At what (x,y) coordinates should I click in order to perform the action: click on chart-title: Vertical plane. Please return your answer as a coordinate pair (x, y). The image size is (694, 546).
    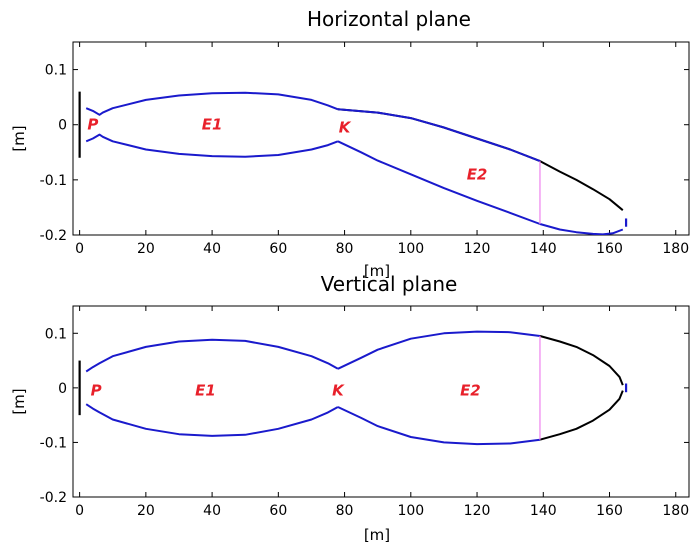
    Looking at the image, I should click on (389, 284).